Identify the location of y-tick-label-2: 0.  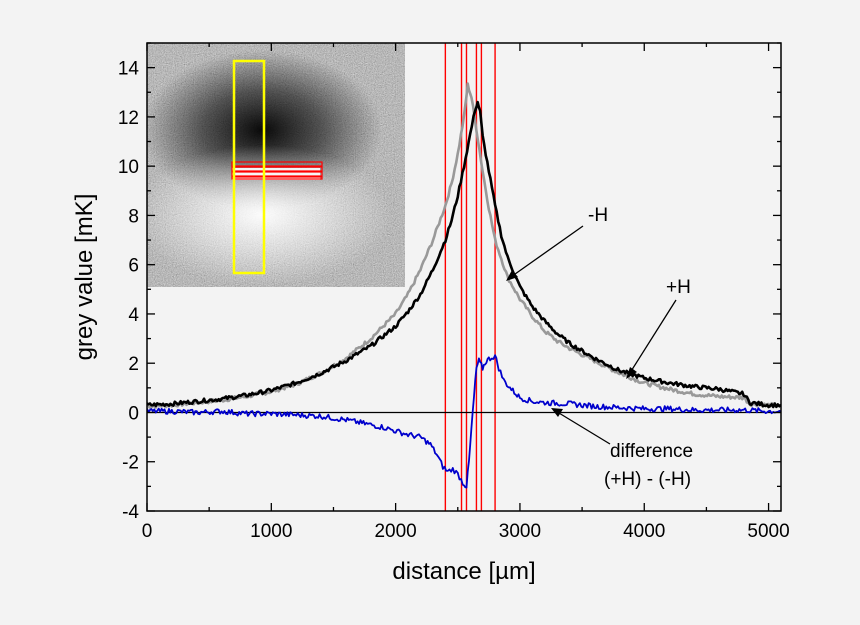
(133, 413).